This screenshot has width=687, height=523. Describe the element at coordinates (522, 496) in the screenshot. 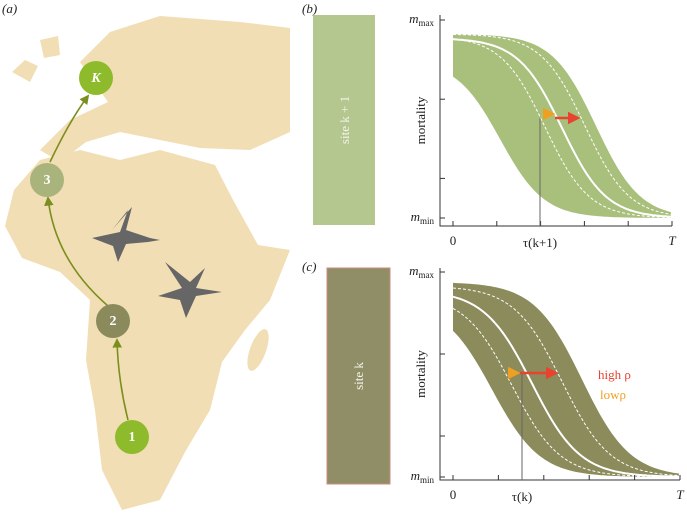

I see `marker-label: τ(k)` at that location.